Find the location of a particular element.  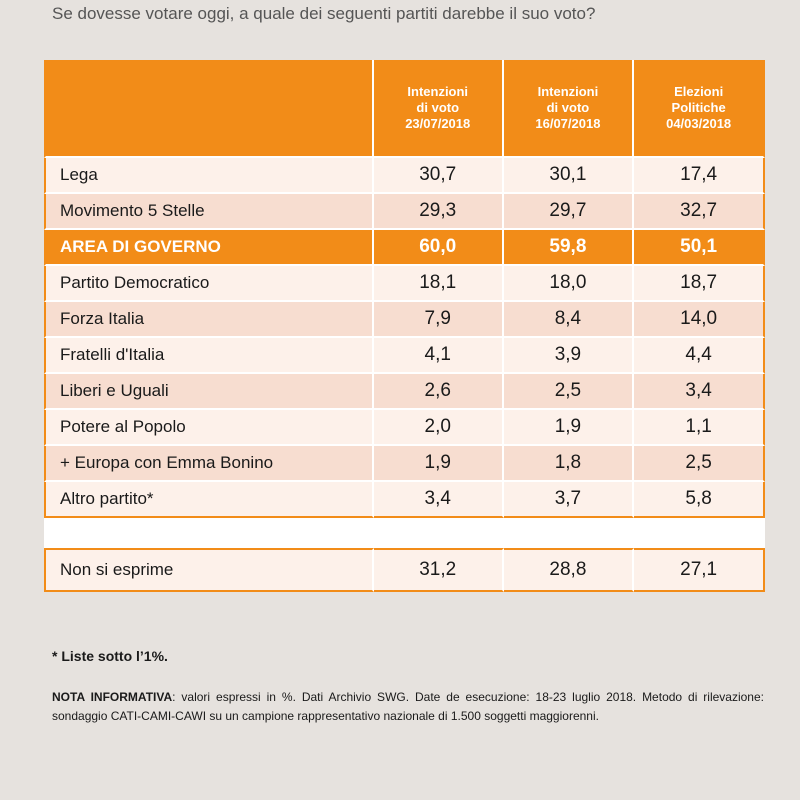

value-cell-col-2: 1,8 is located at coordinates (569, 464).